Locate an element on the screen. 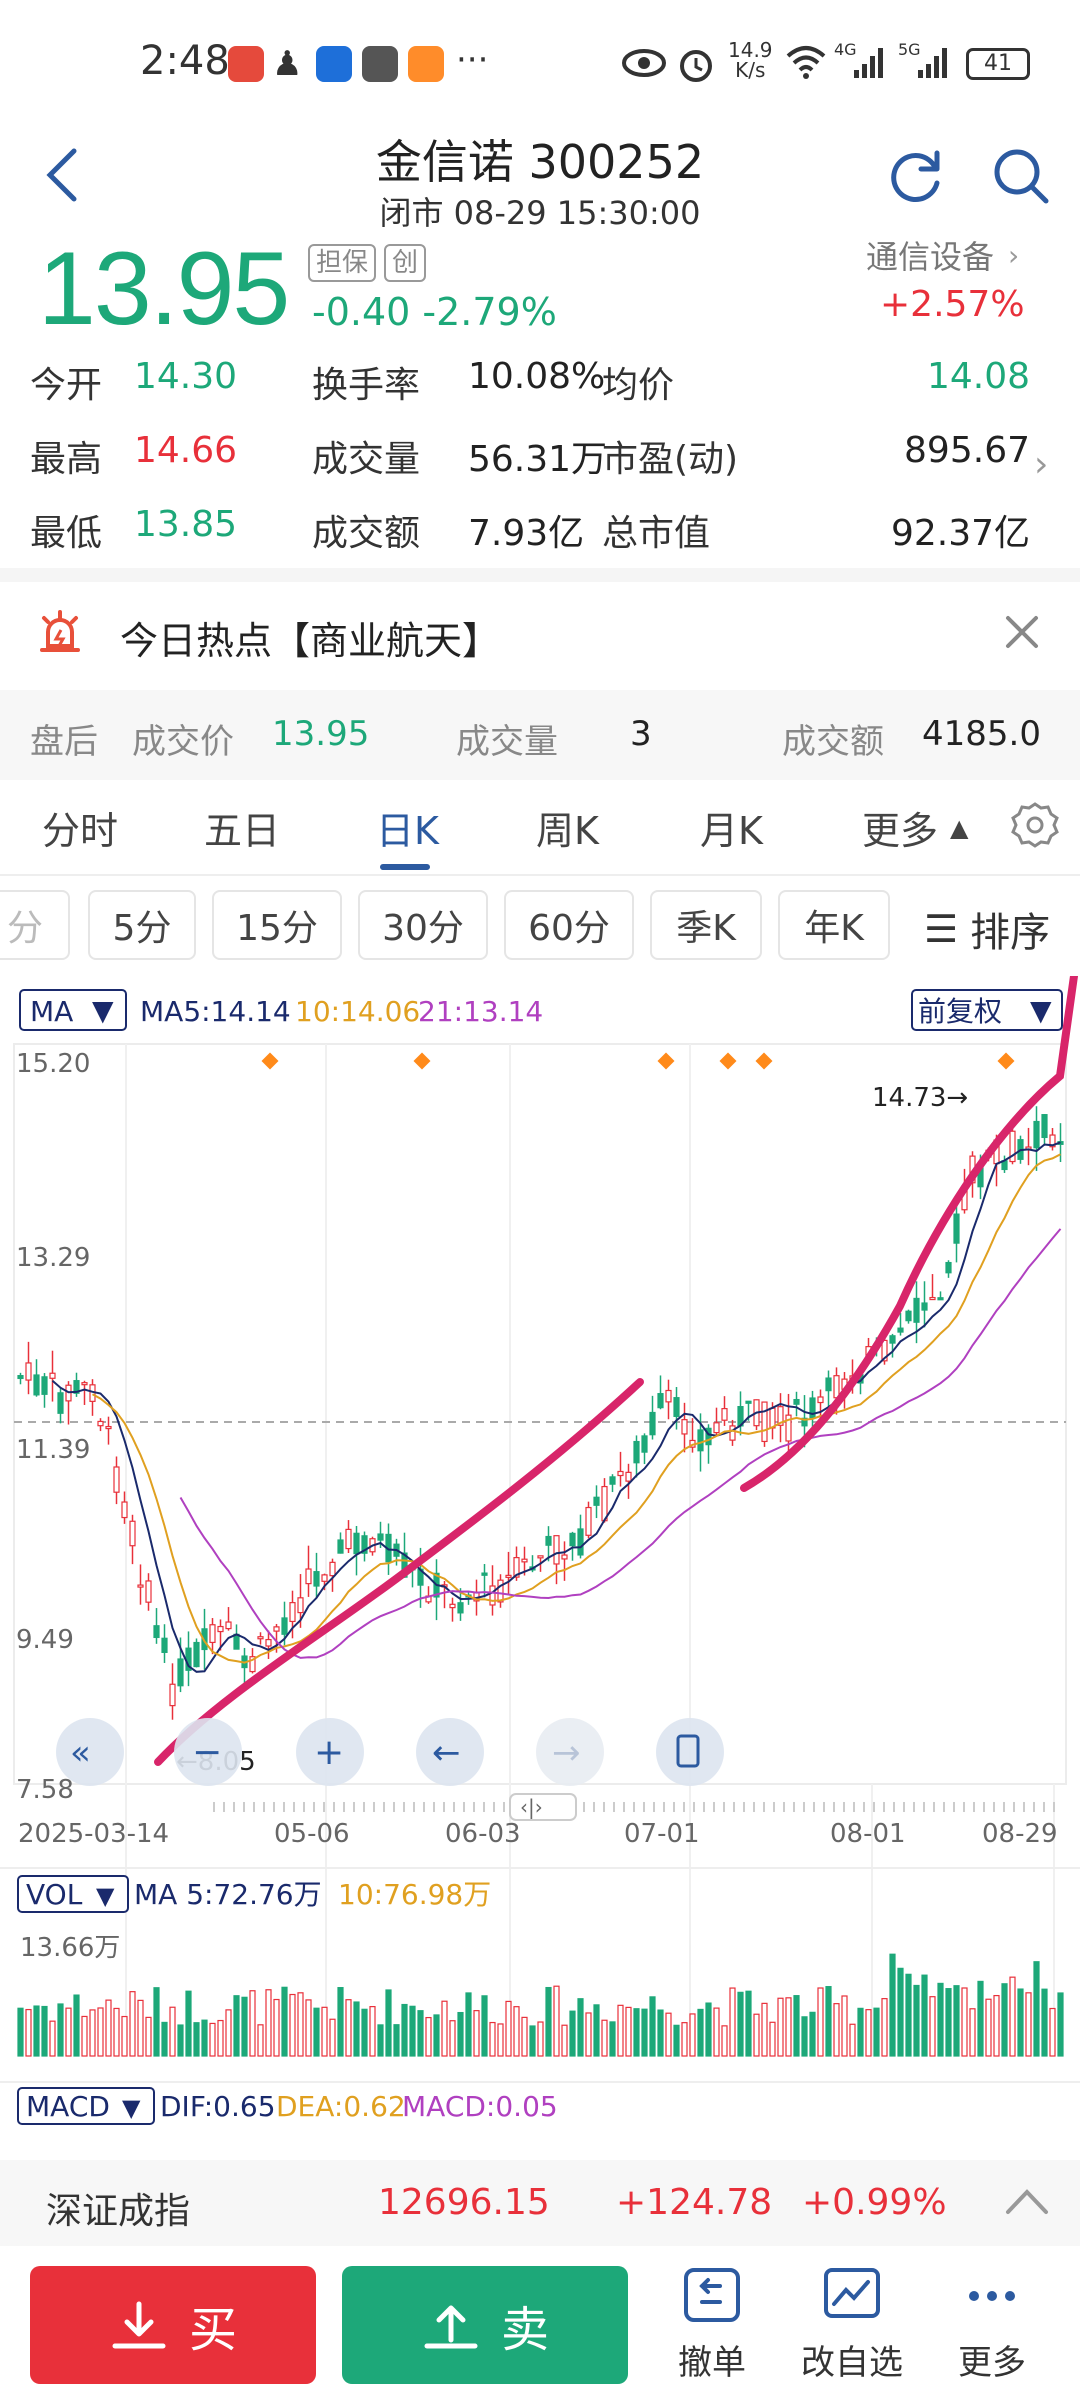 Image resolution: width=1080 pixels, height=2400 pixels. menu-icon: ☰ is located at coordinates (941, 929).